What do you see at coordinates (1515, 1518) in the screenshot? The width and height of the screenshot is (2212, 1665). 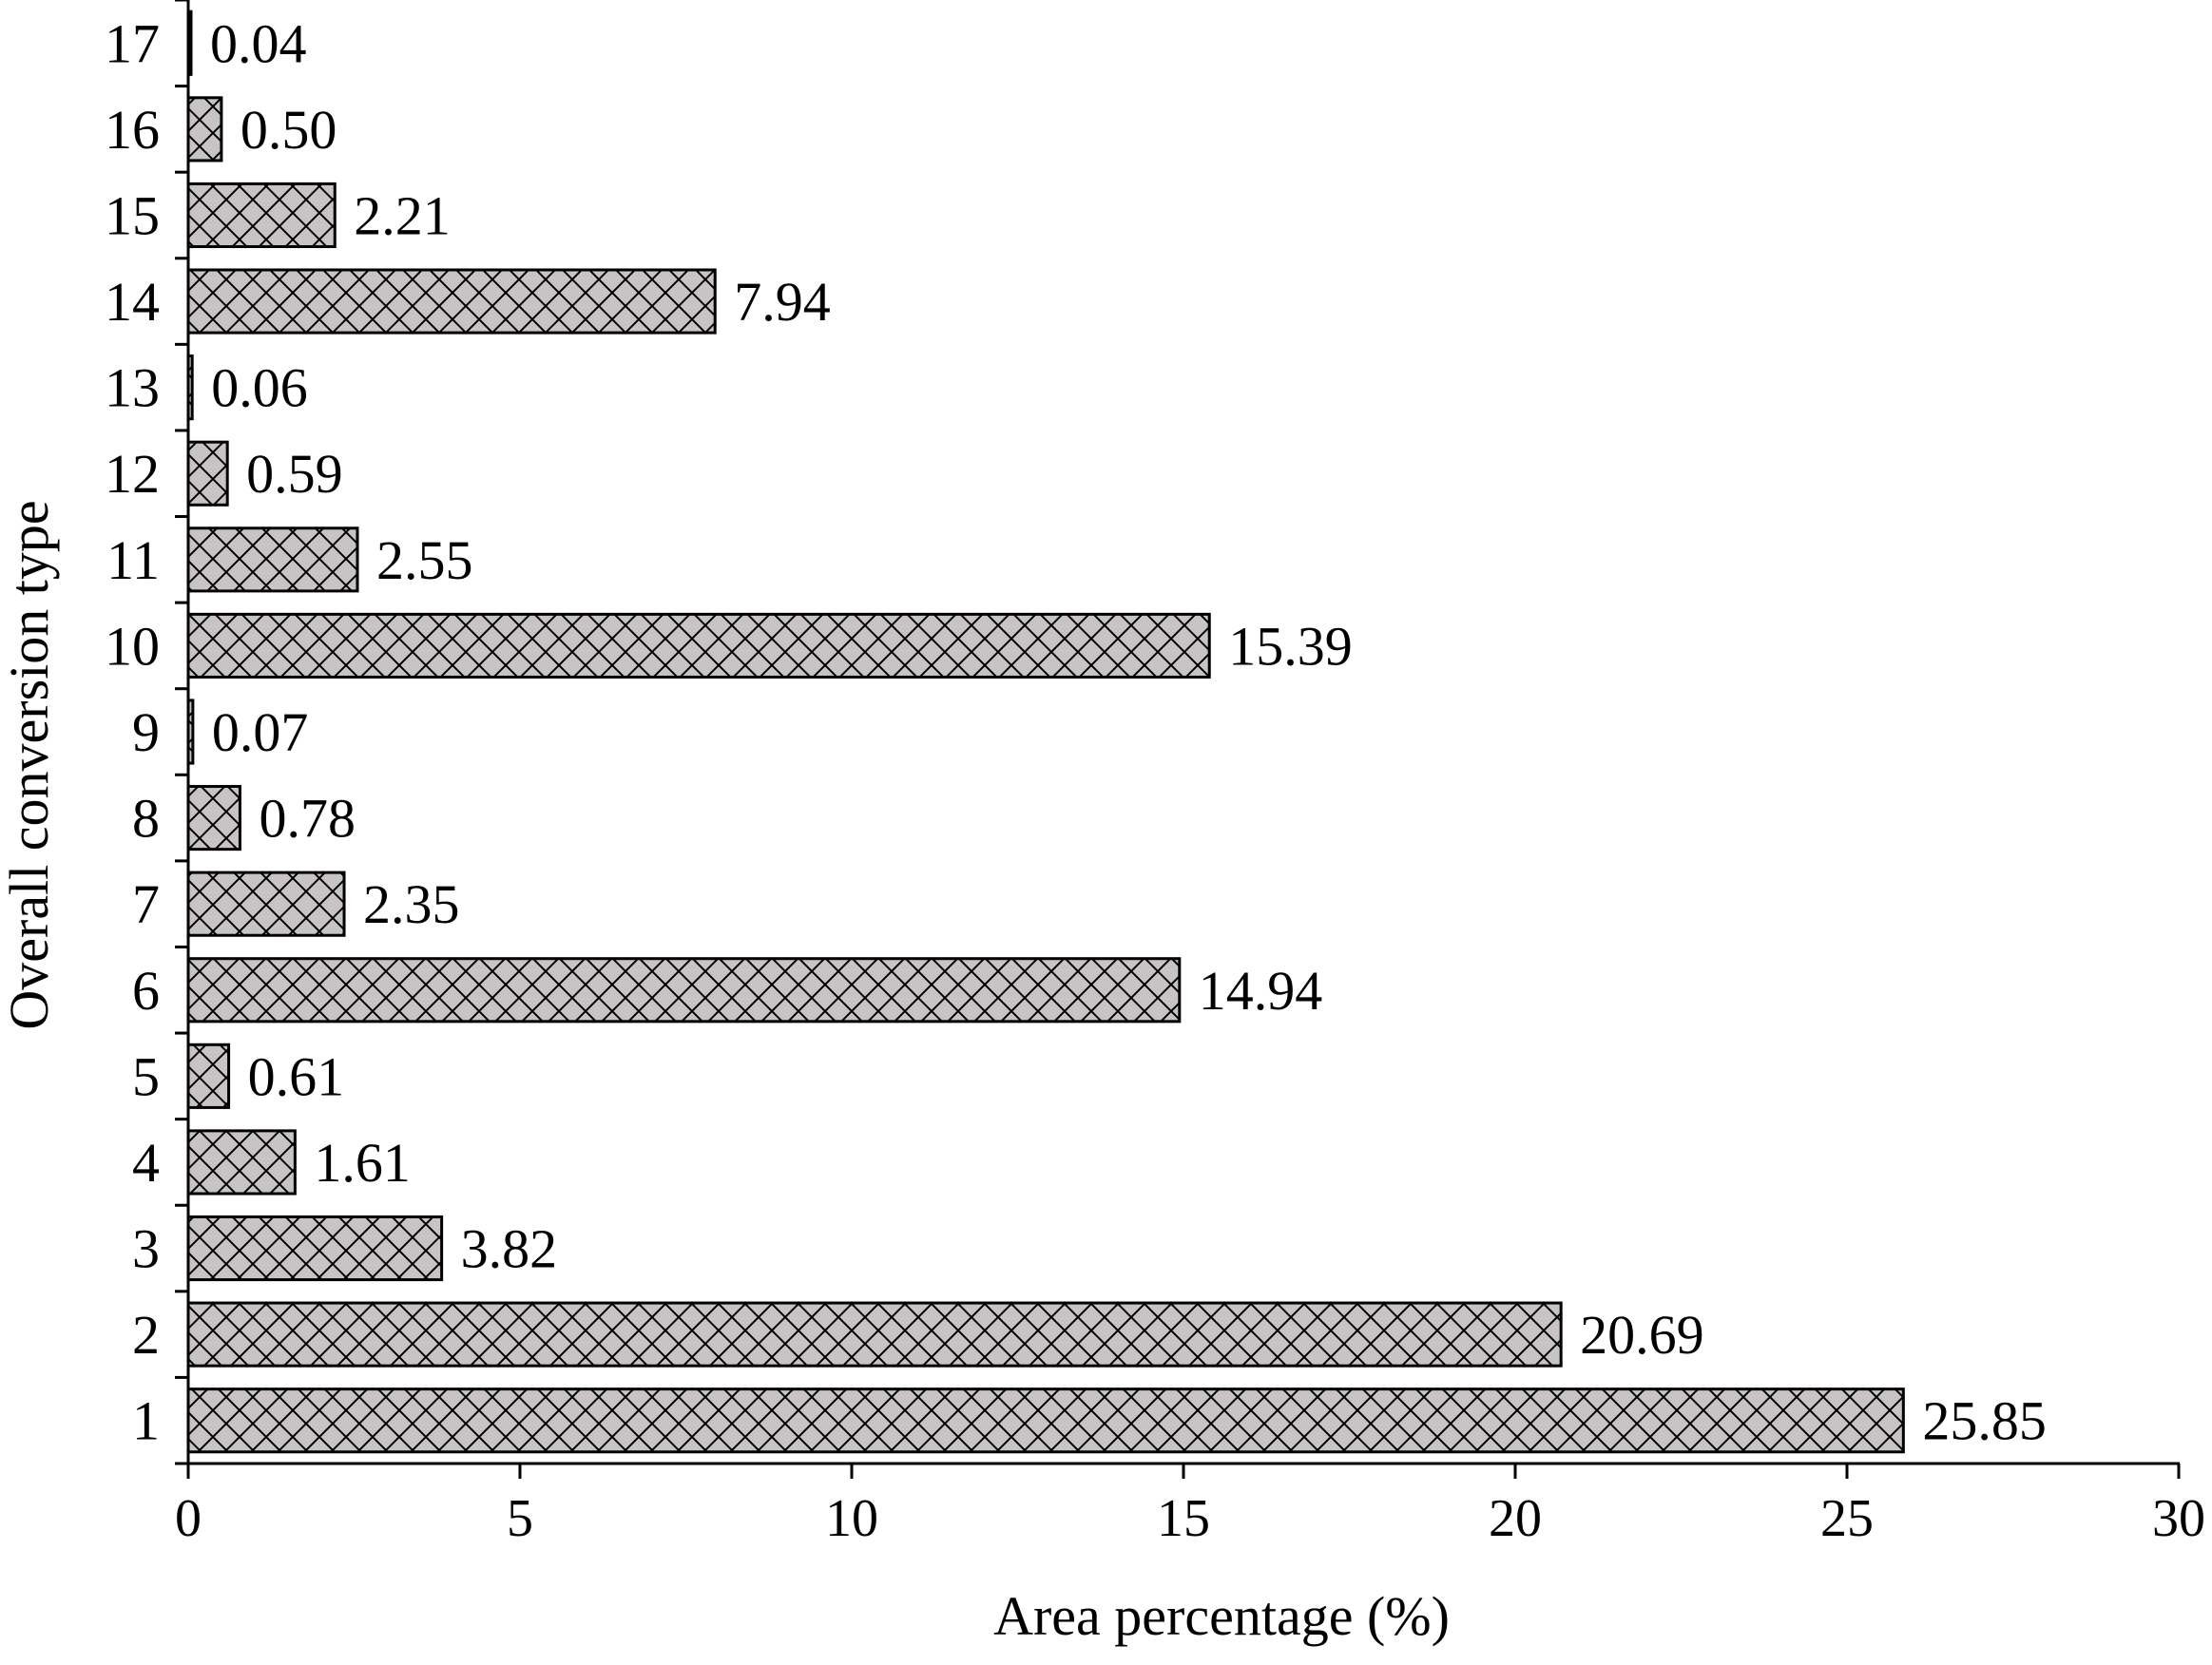 I see `x-tick-label: 20` at bounding box center [1515, 1518].